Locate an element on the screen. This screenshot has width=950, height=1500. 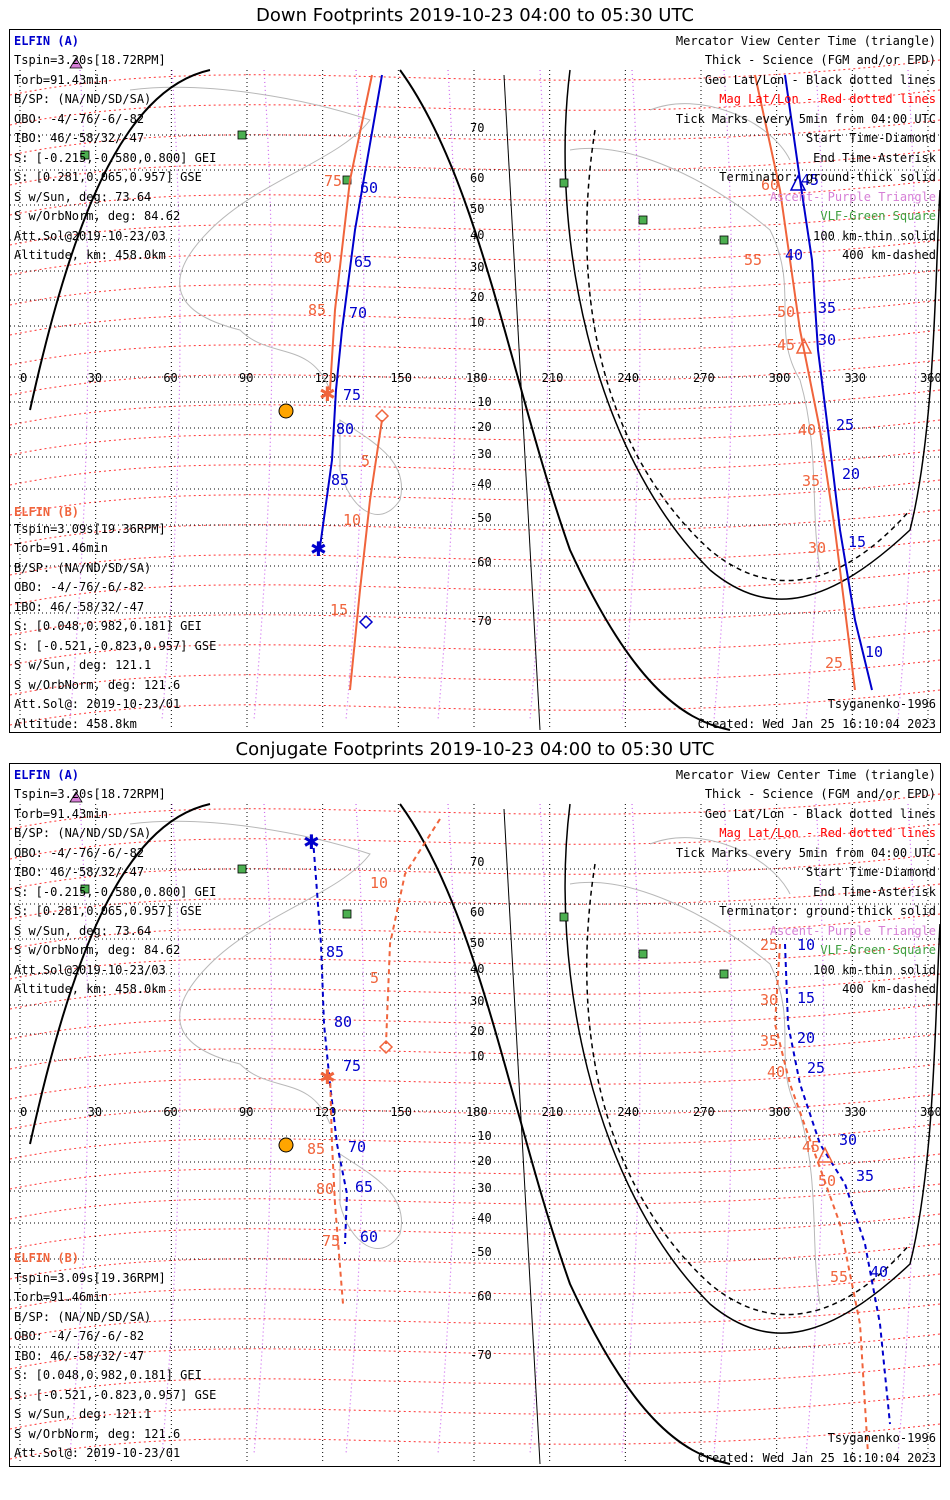
model-label: Tsyganenko-1996 is located at coordinates (881, 704).